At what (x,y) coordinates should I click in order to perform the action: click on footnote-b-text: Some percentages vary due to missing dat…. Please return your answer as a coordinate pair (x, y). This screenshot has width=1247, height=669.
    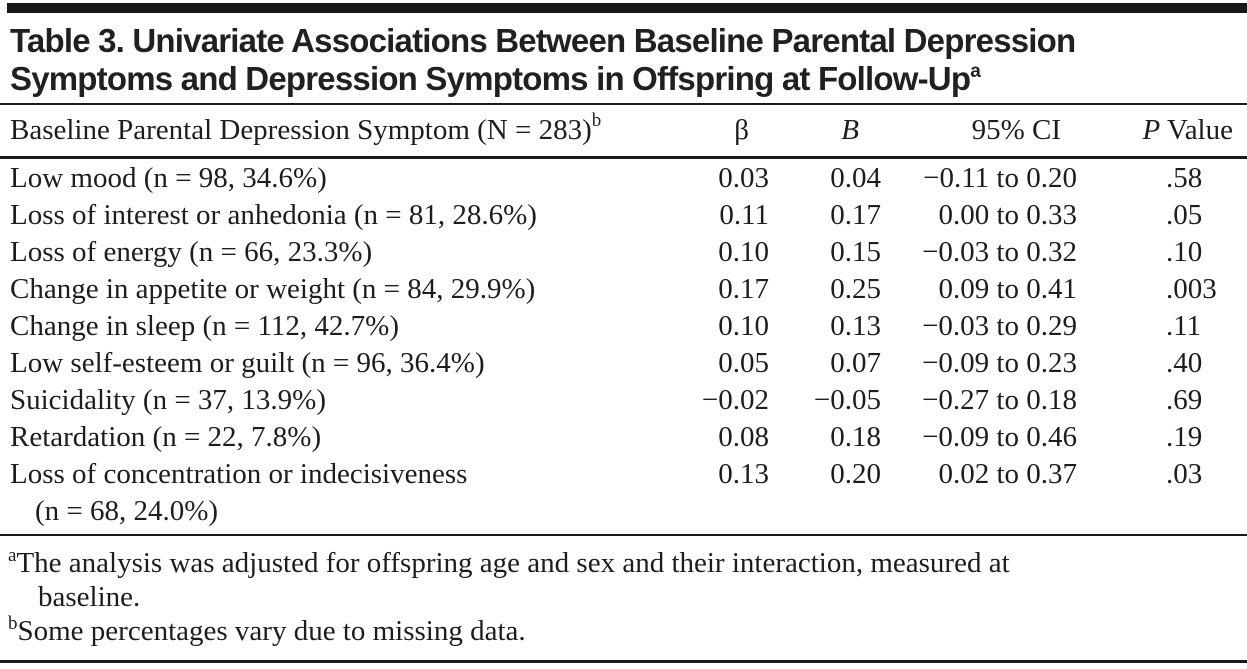
    Looking at the image, I should click on (271, 631).